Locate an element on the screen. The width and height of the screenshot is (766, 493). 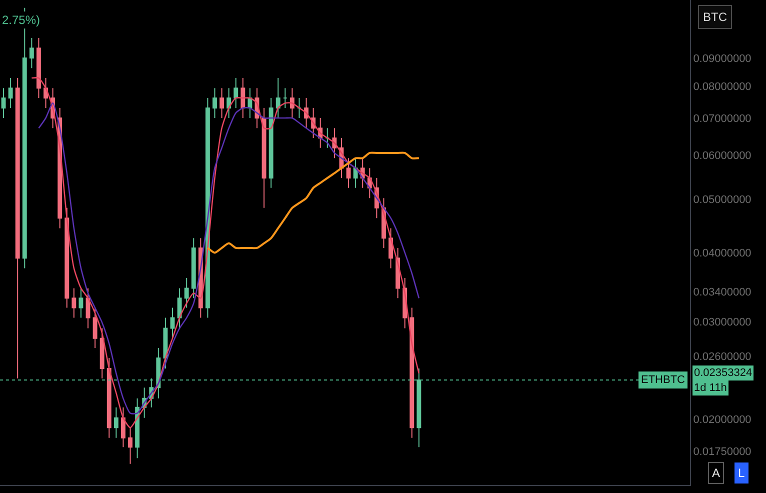
y-tick-label: 0.07000000 is located at coordinates (722, 119).